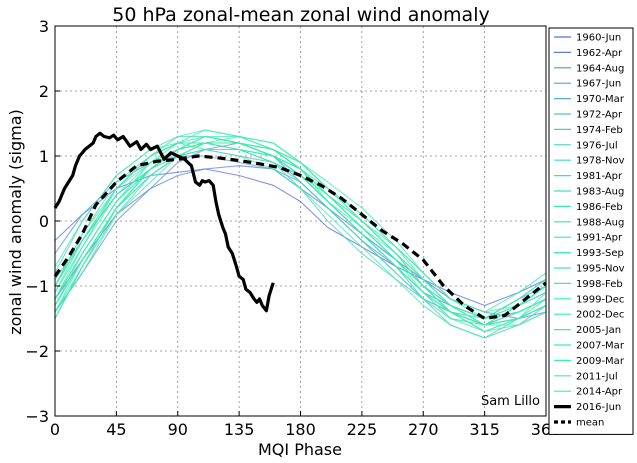 The width and height of the screenshot is (637, 463). What do you see at coordinates (599, 392) in the screenshot?
I see `legend-label: 2014-Apr` at bounding box center [599, 392].